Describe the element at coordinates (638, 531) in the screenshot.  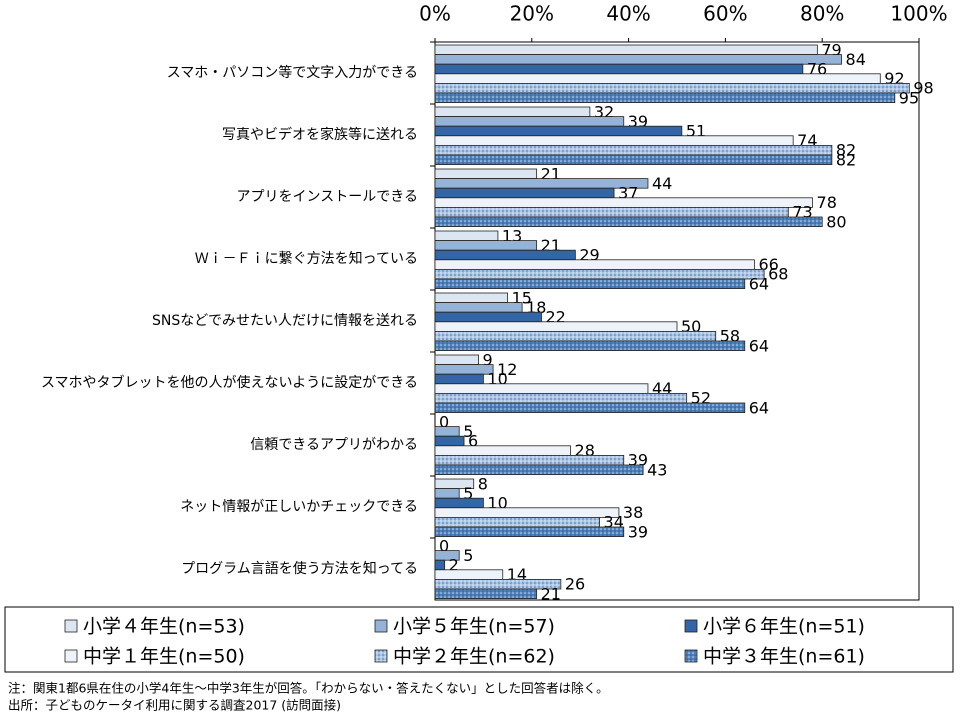
I see `value-label: 39` at that location.